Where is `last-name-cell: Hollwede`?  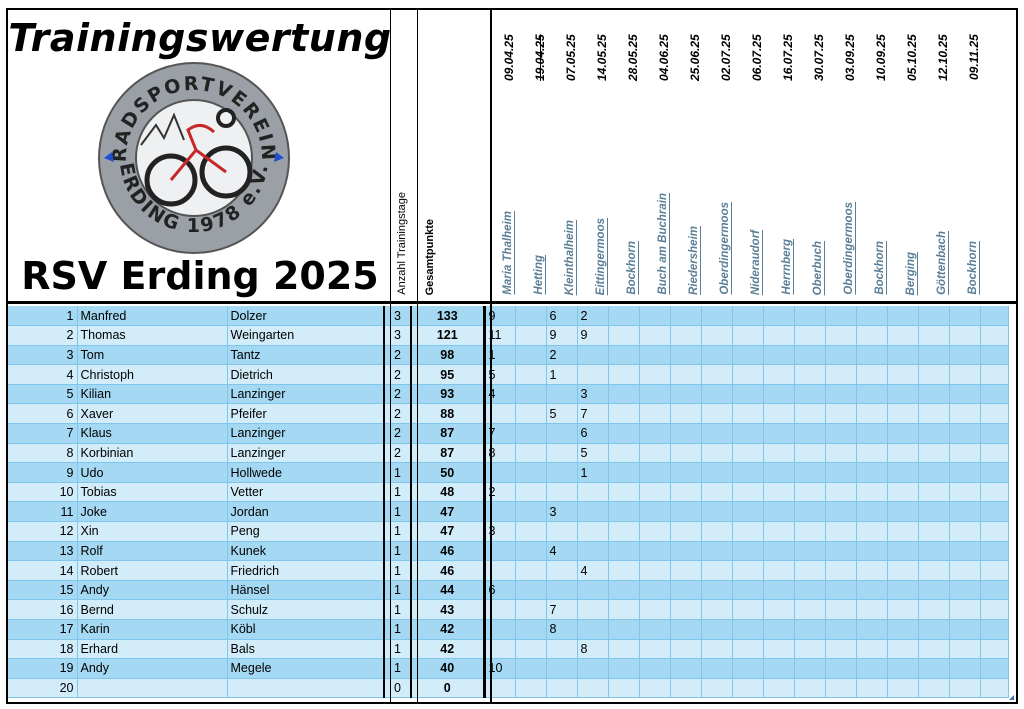 last-name-cell: Hollwede is located at coordinates (306, 472).